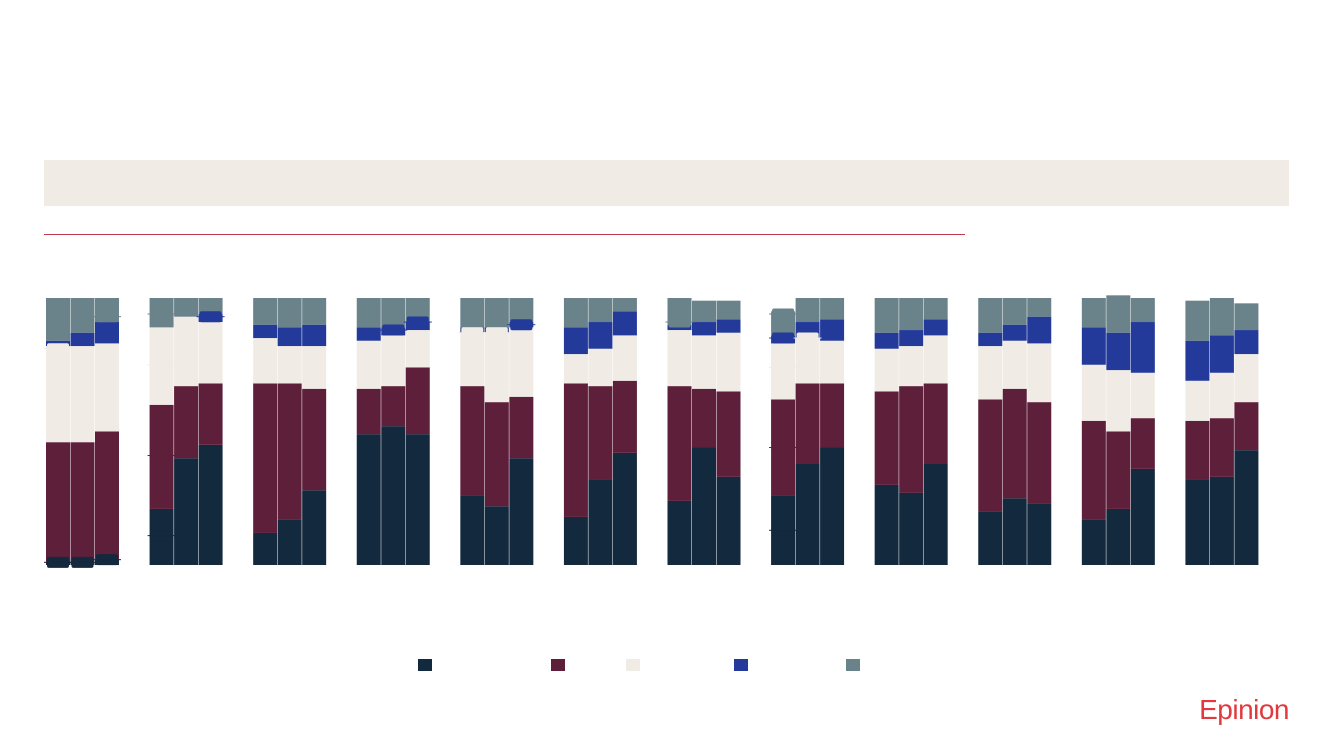  What do you see at coordinates (575, 313) in the screenshot?
I see `bar-segment-s5-b16` at bounding box center [575, 313].